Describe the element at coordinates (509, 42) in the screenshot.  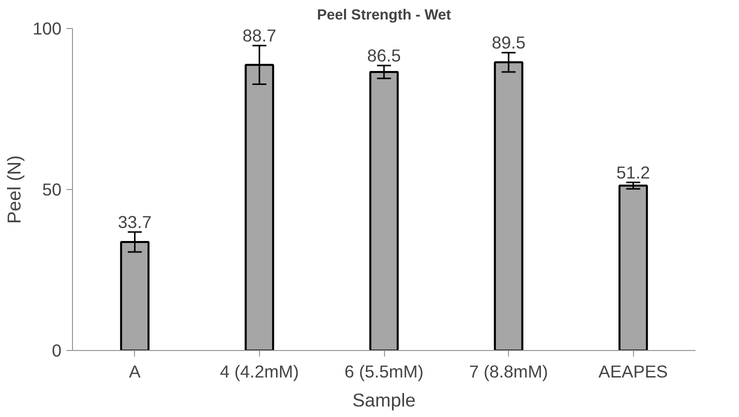
I see `data-label: 89.5` at that location.